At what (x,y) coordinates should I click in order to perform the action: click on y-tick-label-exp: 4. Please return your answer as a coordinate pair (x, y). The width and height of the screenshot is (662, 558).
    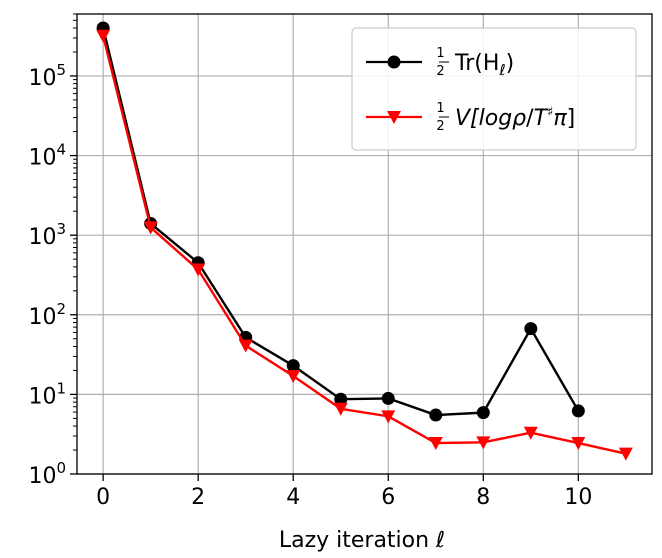
    Looking at the image, I should click on (61, 150).